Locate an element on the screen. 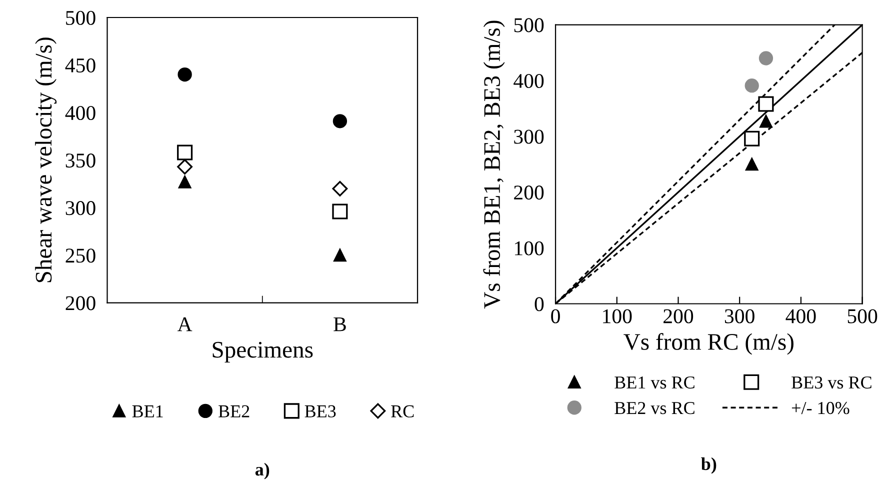  legend-label: BE3 vs RC is located at coordinates (832, 382).